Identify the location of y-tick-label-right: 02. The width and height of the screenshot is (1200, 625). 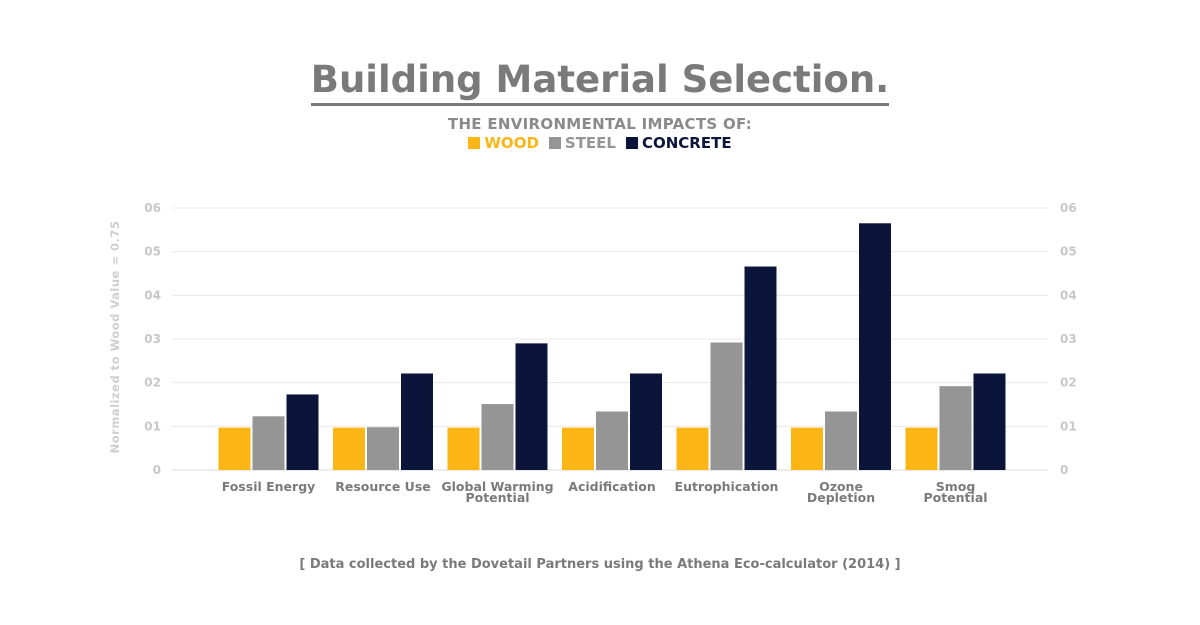
(1068, 383).